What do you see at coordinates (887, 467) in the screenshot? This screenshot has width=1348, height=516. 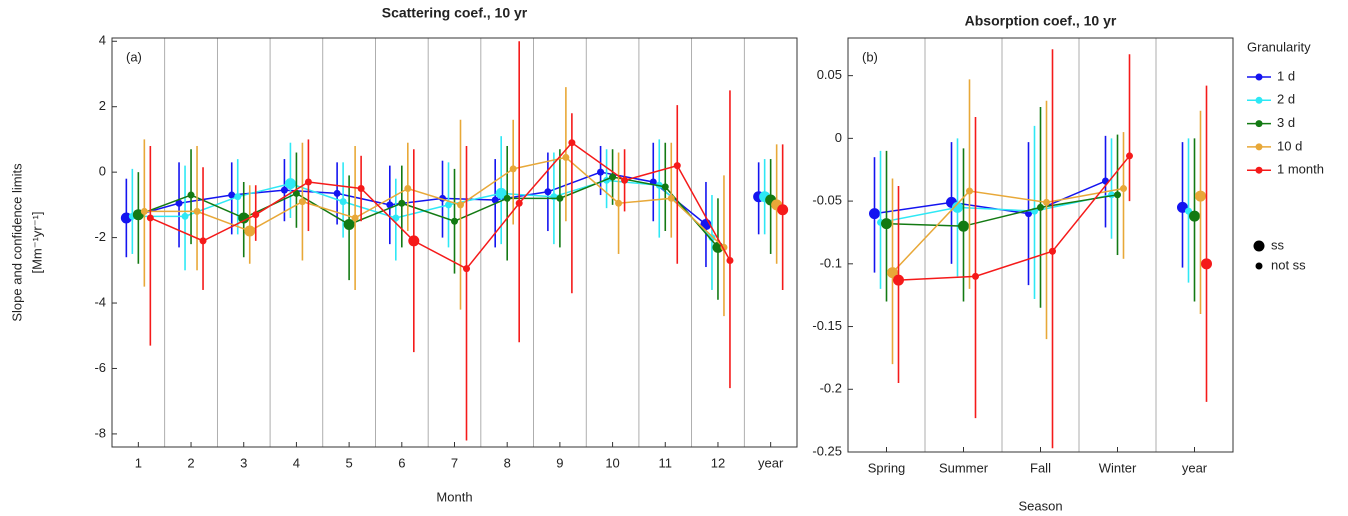 I see `x-tick-label: Spring` at bounding box center [887, 467].